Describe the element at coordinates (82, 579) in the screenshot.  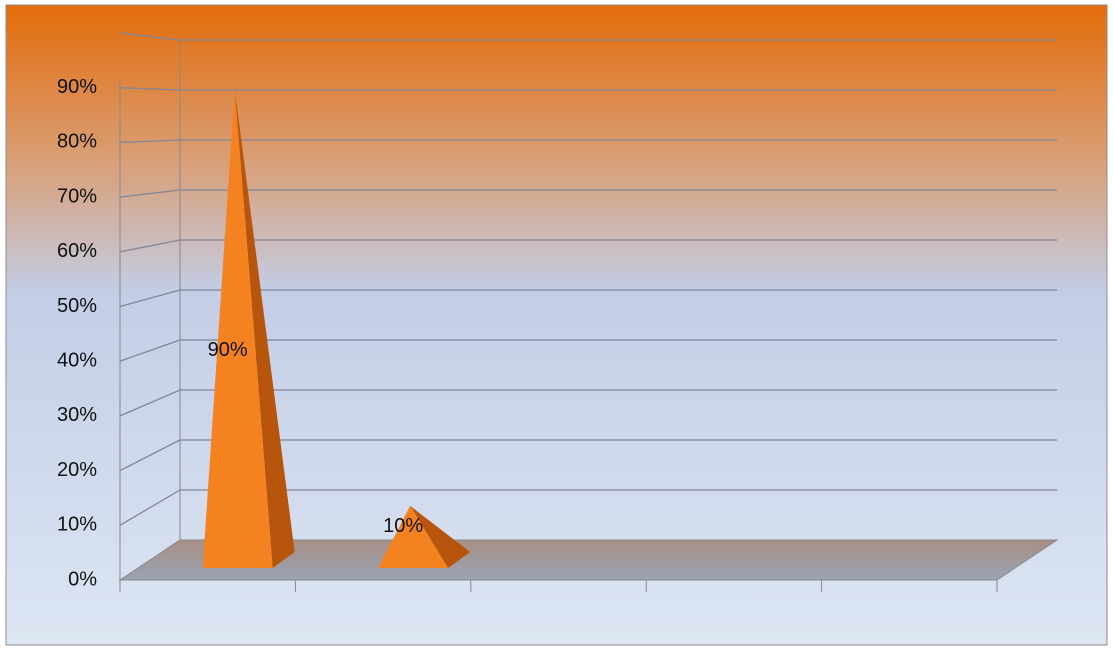
I see `y-tick-label: 0%` at that location.